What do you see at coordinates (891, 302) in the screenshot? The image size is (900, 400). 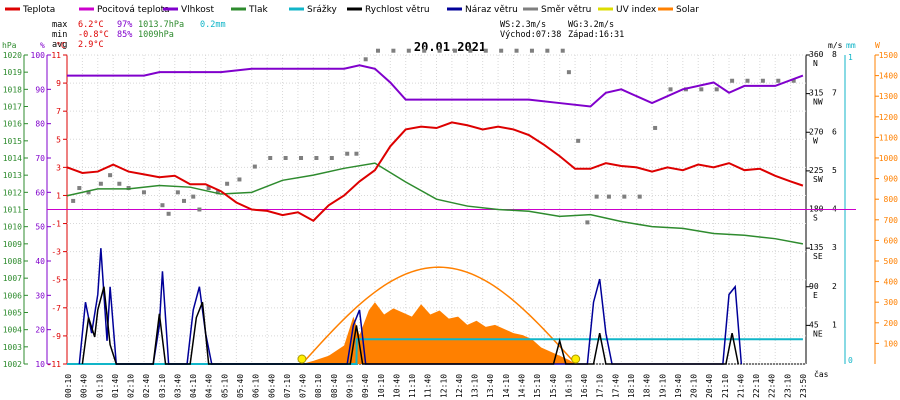 I see `w-tick-label: 300` at bounding box center [891, 302].